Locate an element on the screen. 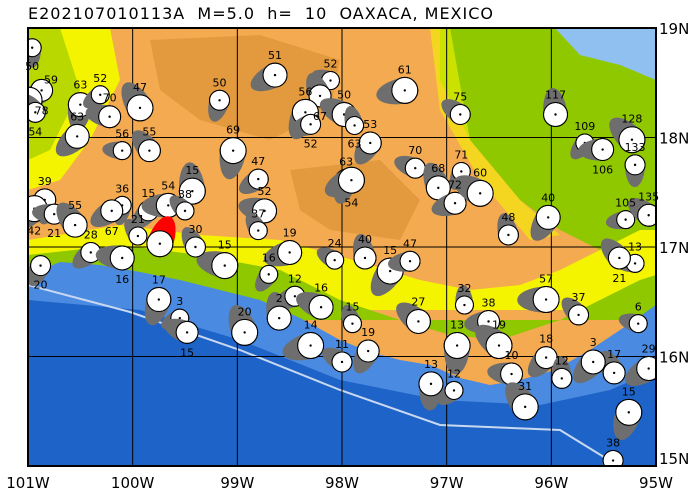 This screenshot has height=494, width=699. longitude-tick-label: 95W is located at coordinates (656, 483).